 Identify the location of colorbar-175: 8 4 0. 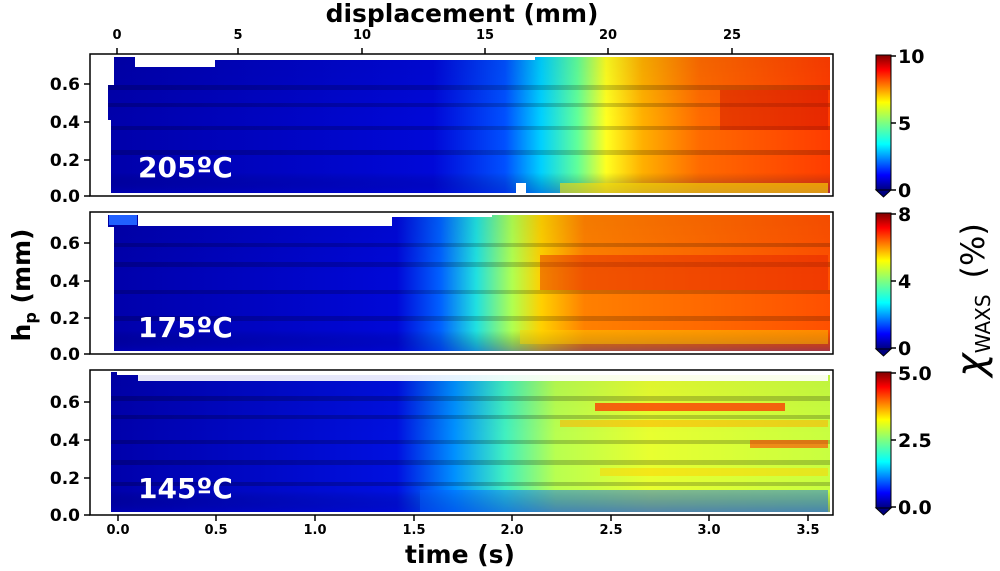
(892, 282).